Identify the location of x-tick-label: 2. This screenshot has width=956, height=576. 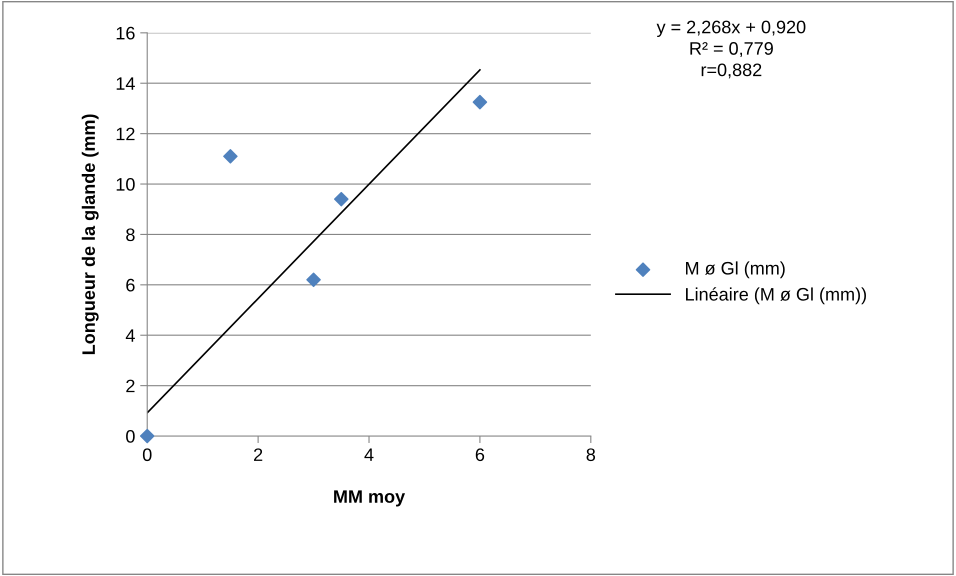
(258, 454).